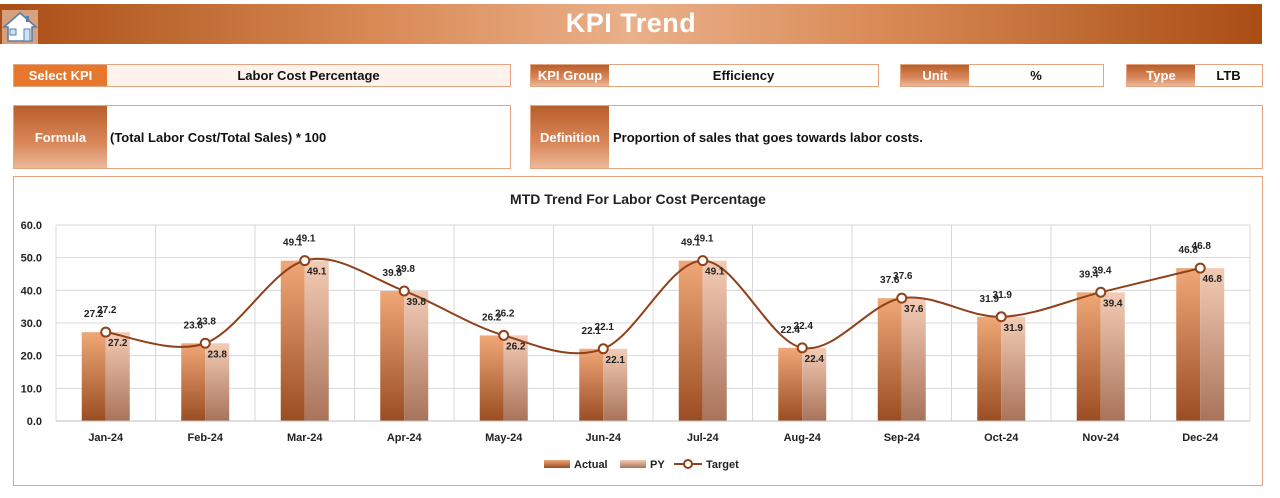  I want to click on data-label-actual: 26.2, so click(492, 317).